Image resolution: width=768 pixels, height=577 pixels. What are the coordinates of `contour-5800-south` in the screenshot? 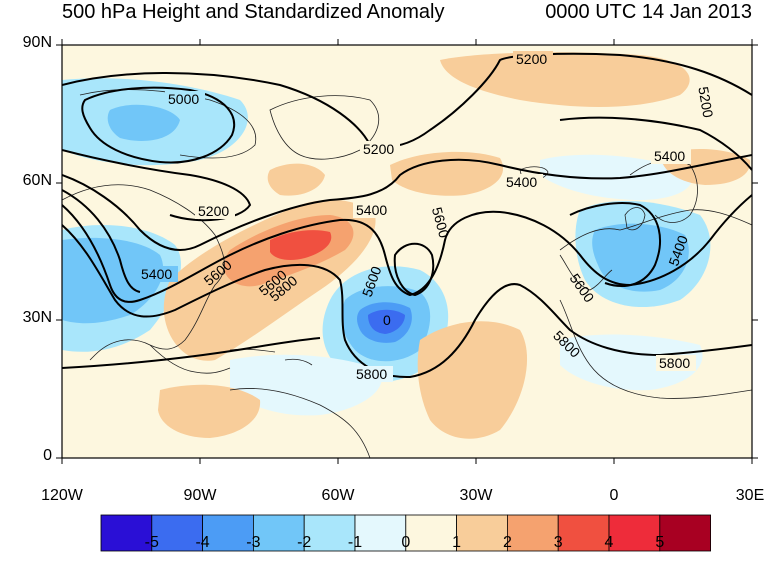 It's located at (191, 353).